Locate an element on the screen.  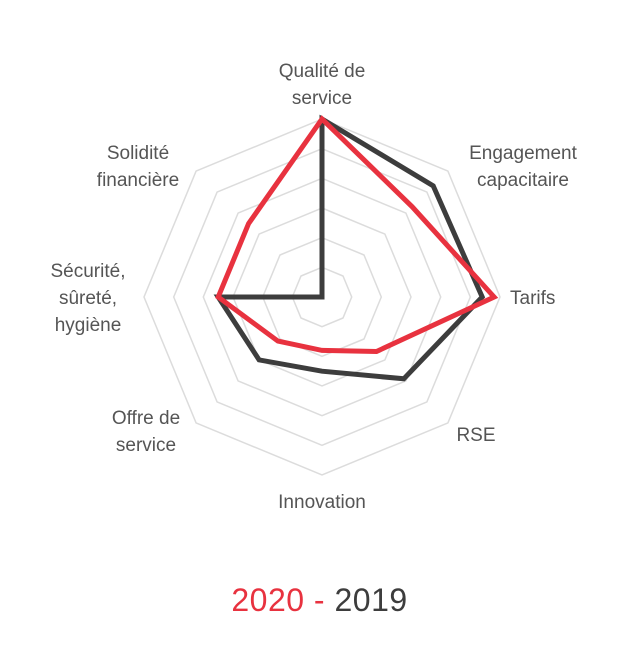
legend: 2020 - 2019 is located at coordinates (319, 600).